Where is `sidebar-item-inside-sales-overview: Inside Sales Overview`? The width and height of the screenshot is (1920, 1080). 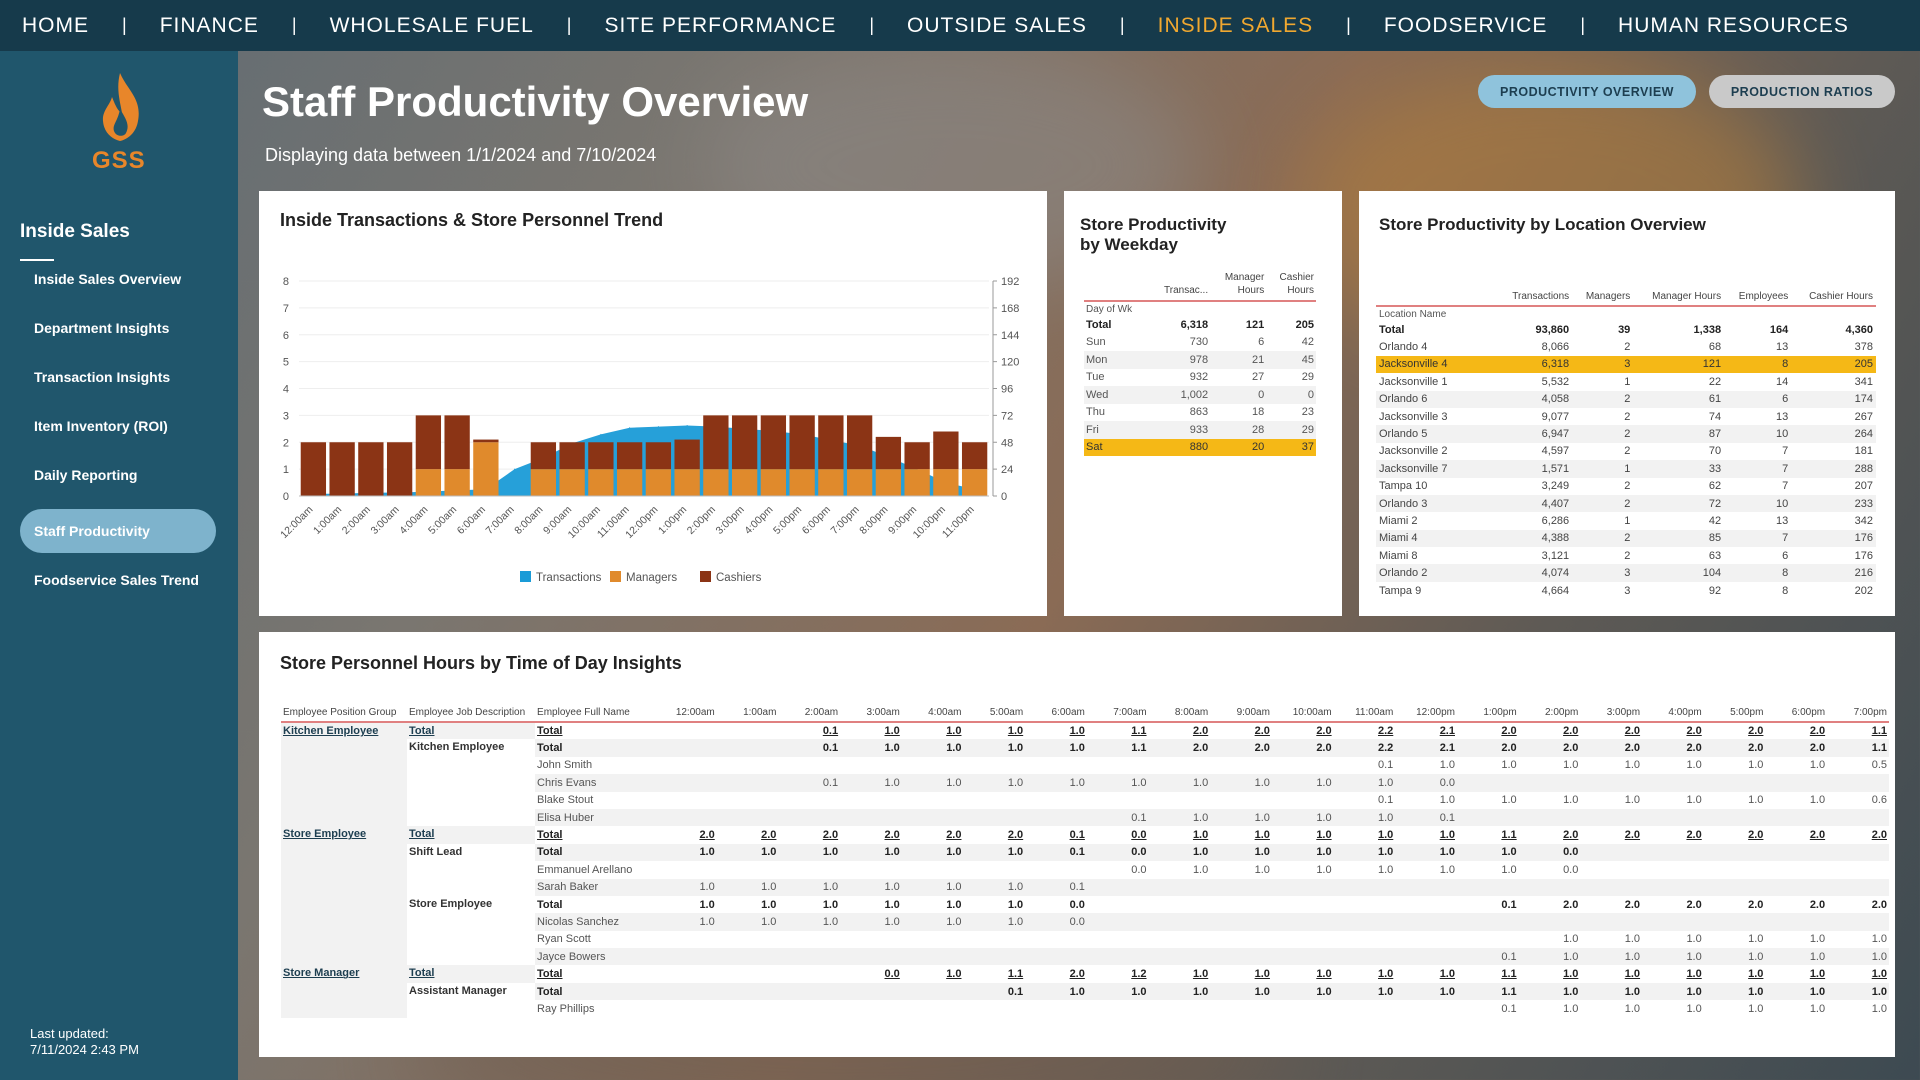 sidebar-item-inside-sales-overview: Inside Sales Overview is located at coordinates (108, 279).